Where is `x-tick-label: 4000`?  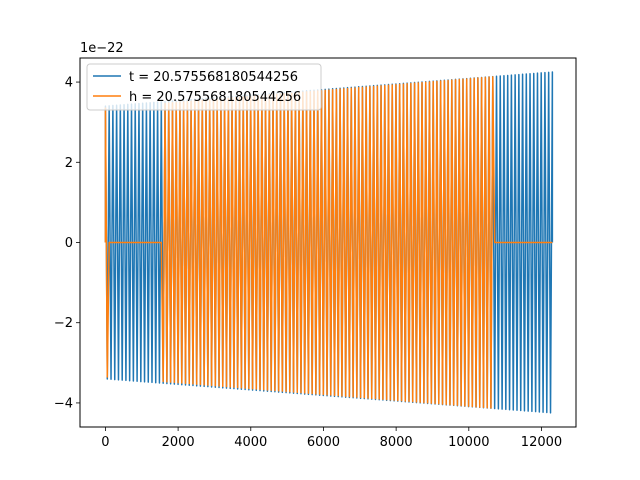 x-tick-label: 4000 is located at coordinates (250, 442).